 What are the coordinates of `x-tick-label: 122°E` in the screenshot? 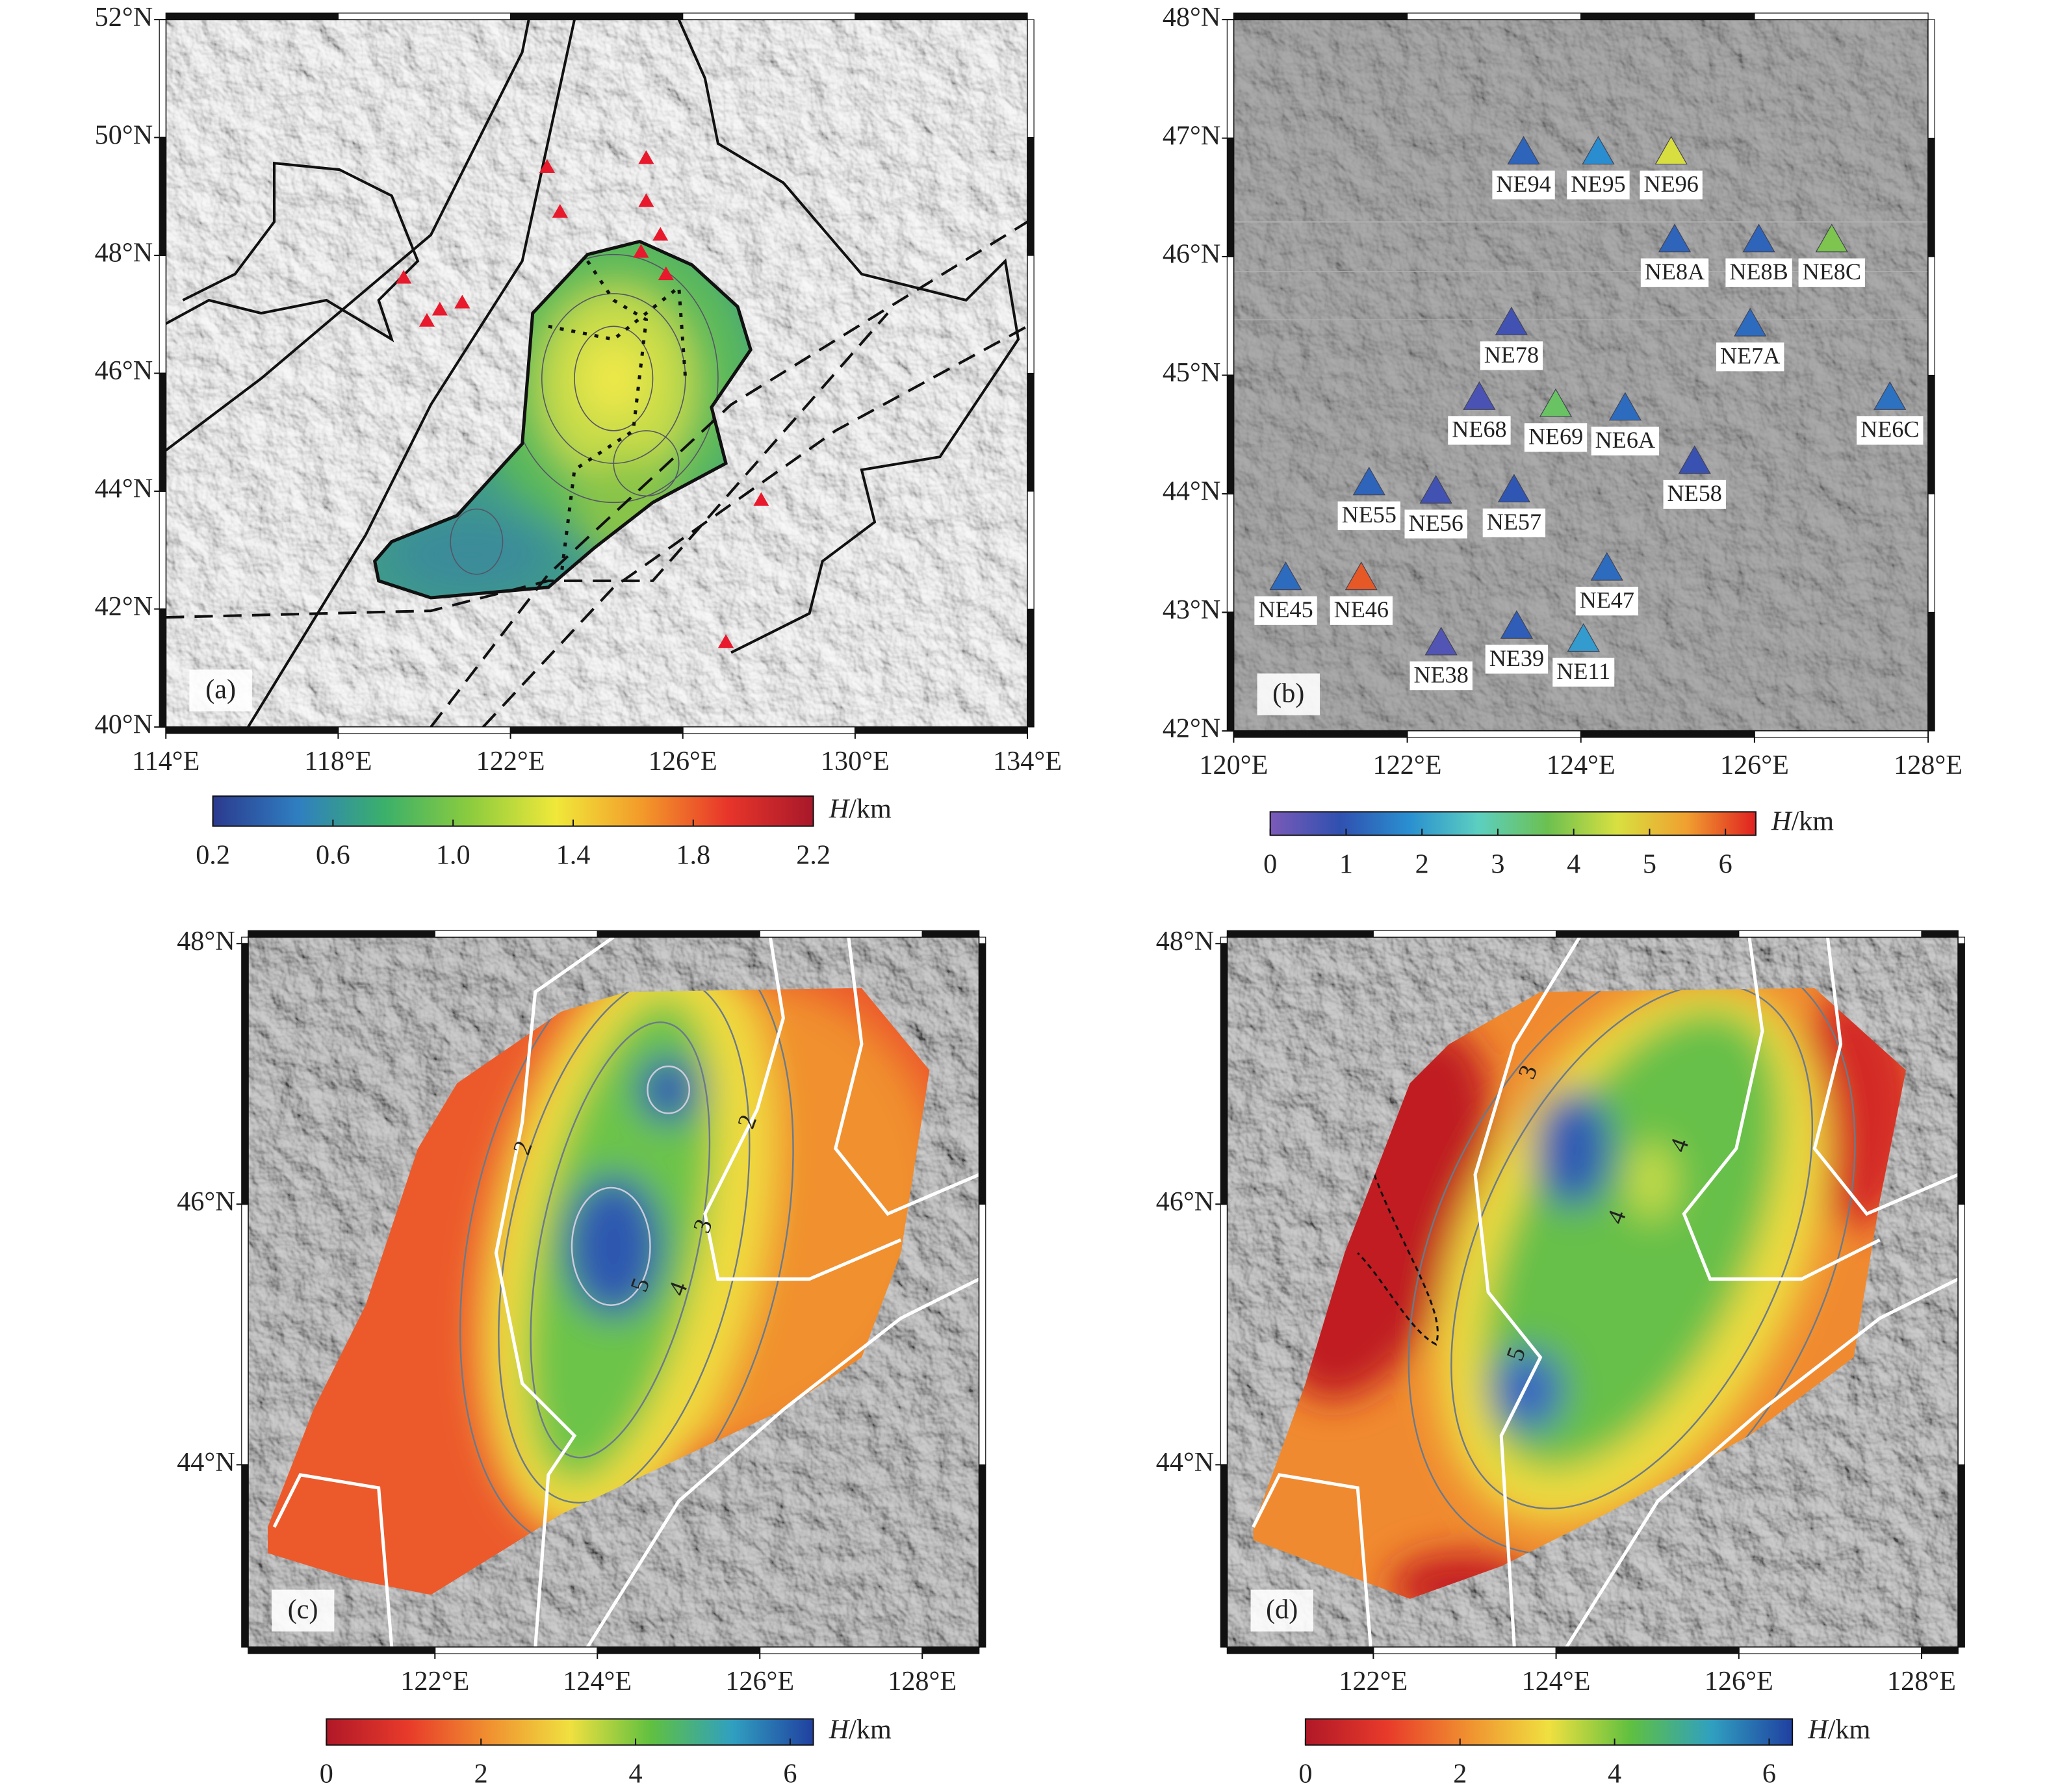 It's located at (1408, 765).